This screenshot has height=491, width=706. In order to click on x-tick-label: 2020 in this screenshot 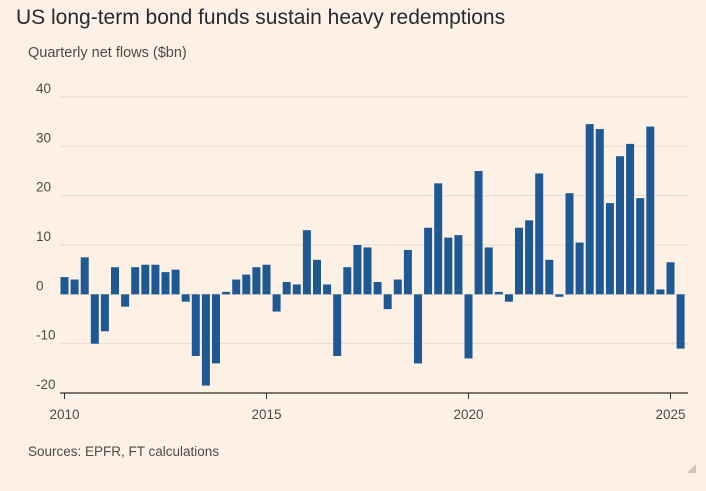, I will do `click(468, 414)`.